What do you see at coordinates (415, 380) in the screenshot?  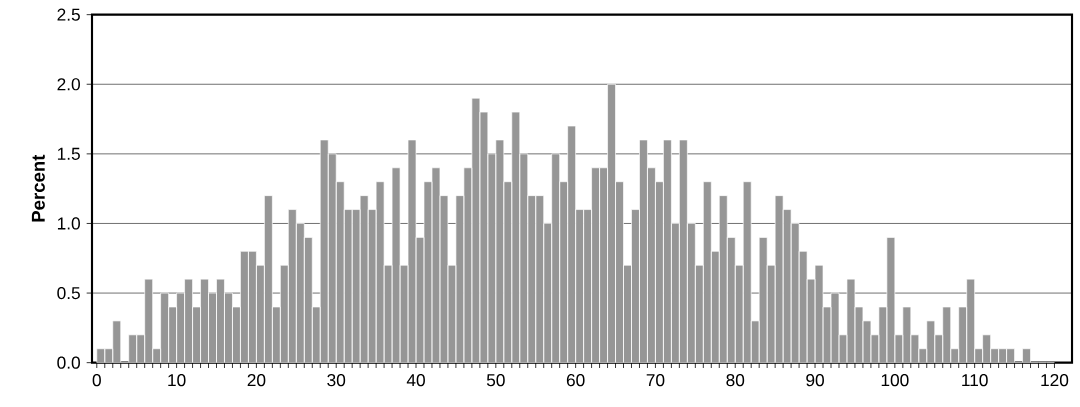 I see `x-tick-label: 40` at bounding box center [415, 380].